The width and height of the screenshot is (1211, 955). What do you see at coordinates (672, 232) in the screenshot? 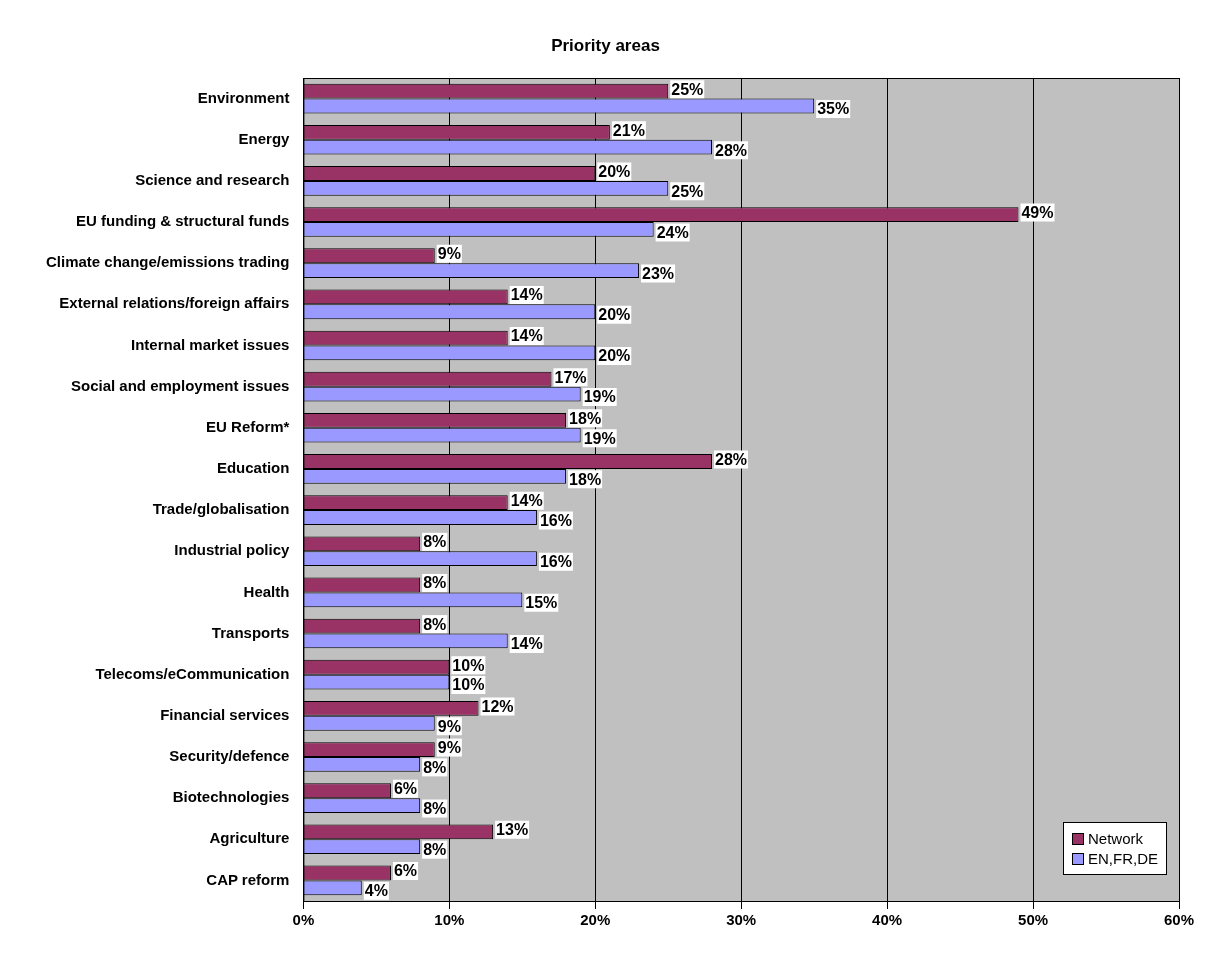
I see `data-label: 24%` at bounding box center [672, 232].